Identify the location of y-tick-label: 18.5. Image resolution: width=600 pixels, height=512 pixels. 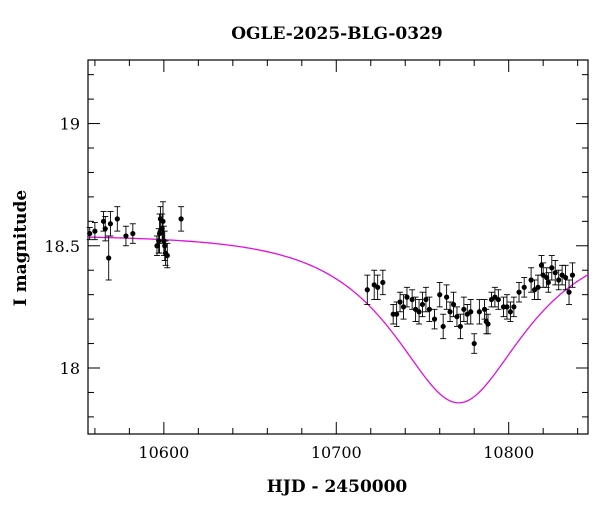
(62, 246).